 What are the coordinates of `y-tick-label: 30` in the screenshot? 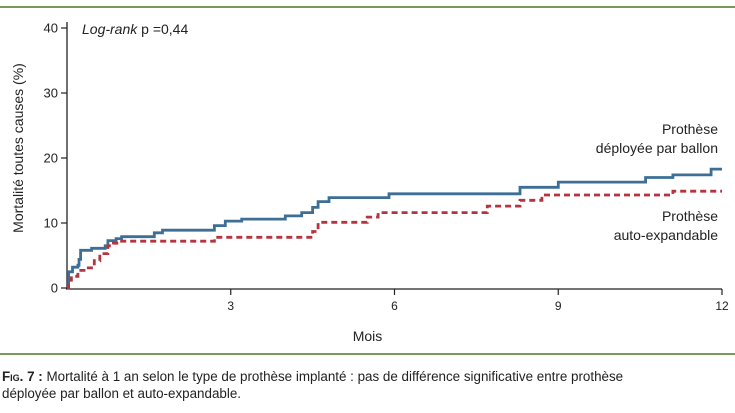 It's located at (51, 93).